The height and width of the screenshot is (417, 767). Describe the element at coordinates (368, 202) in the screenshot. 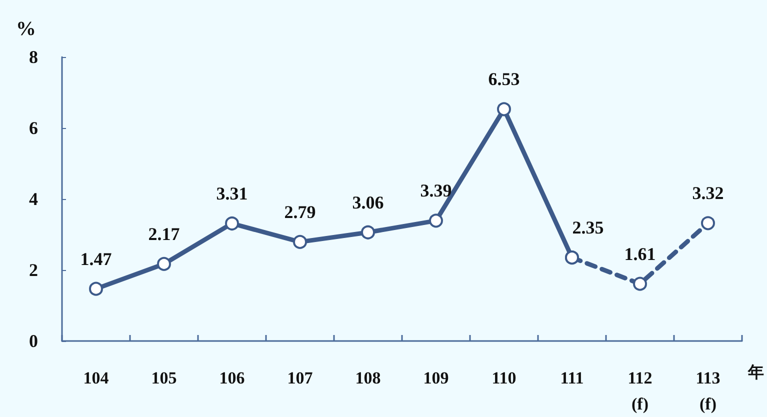

I see `data-label: 3.06` at that location.